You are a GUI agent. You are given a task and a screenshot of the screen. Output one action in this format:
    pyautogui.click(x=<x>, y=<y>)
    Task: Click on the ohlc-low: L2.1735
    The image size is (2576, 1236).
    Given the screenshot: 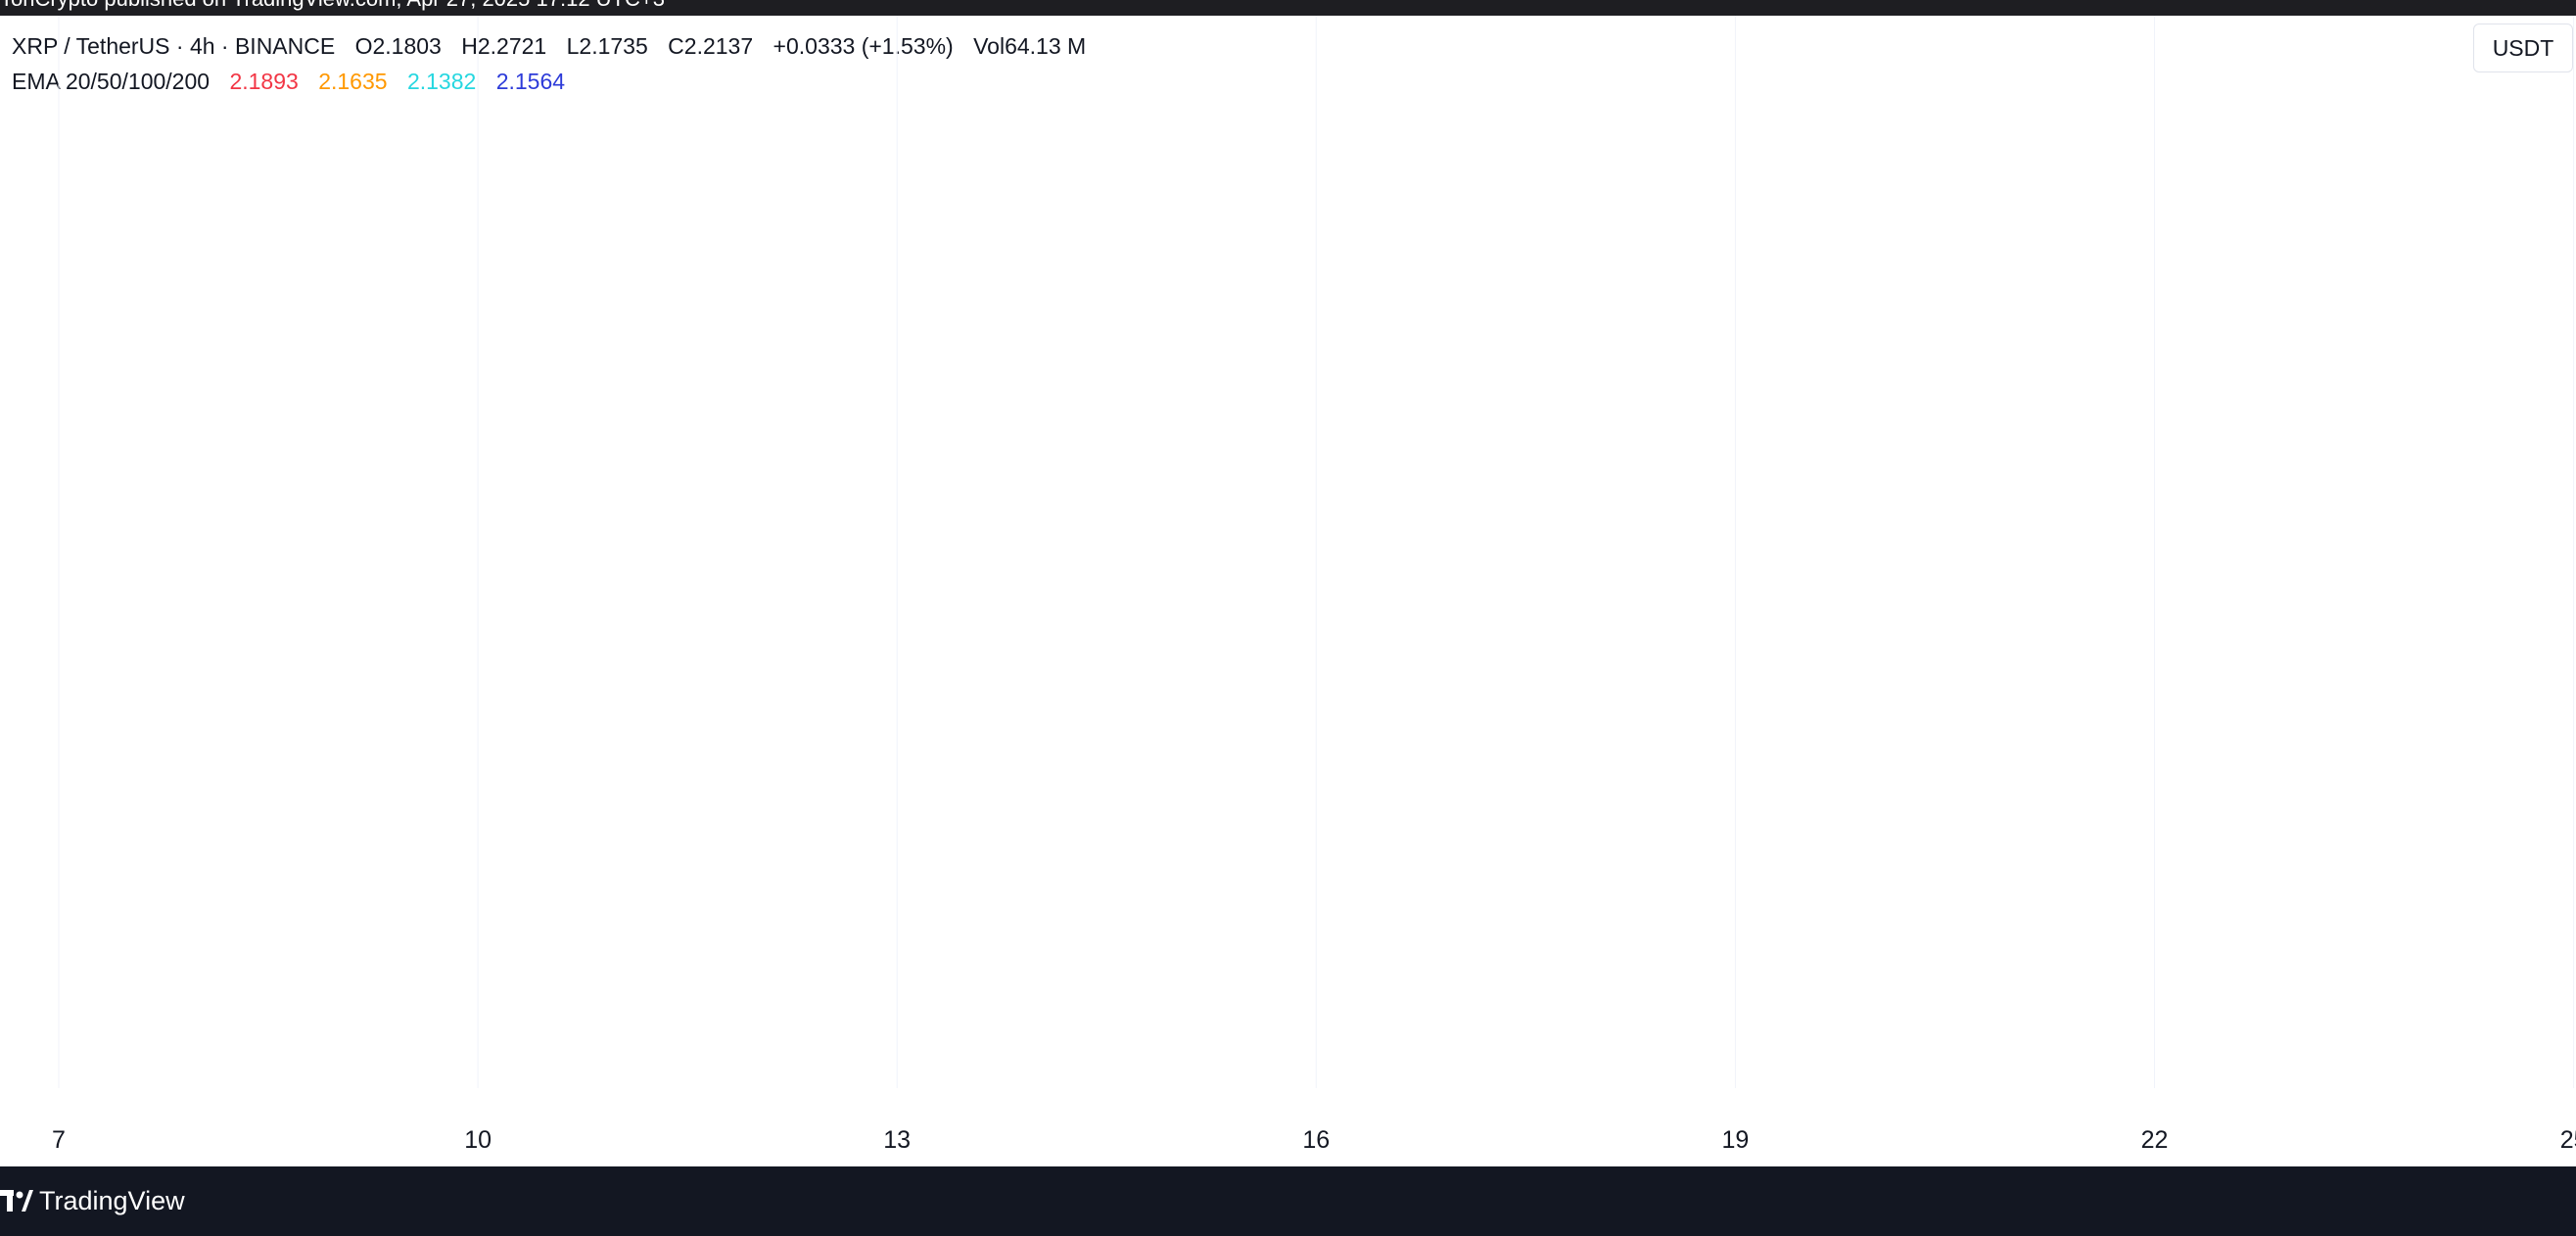 What is the action you would take?
    pyautogui.click(x=607, y=46)
    